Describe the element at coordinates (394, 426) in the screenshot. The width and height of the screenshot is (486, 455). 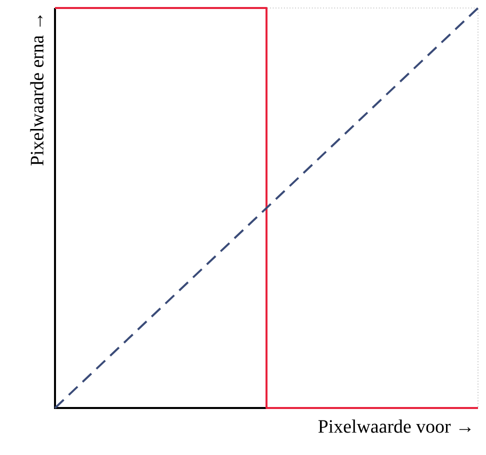
I see `x-axis-title: Pixelwaarde voor →` at that location.